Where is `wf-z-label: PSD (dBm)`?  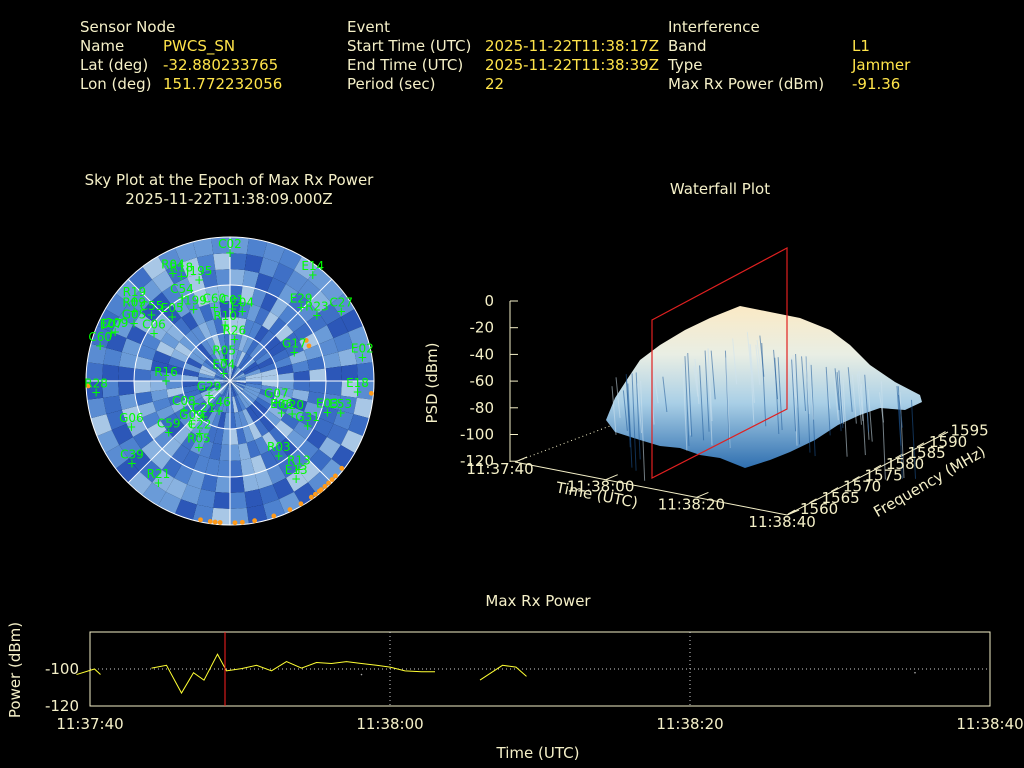
wf-z-label: PSD (dBm) is located at coordinates (432, 382).